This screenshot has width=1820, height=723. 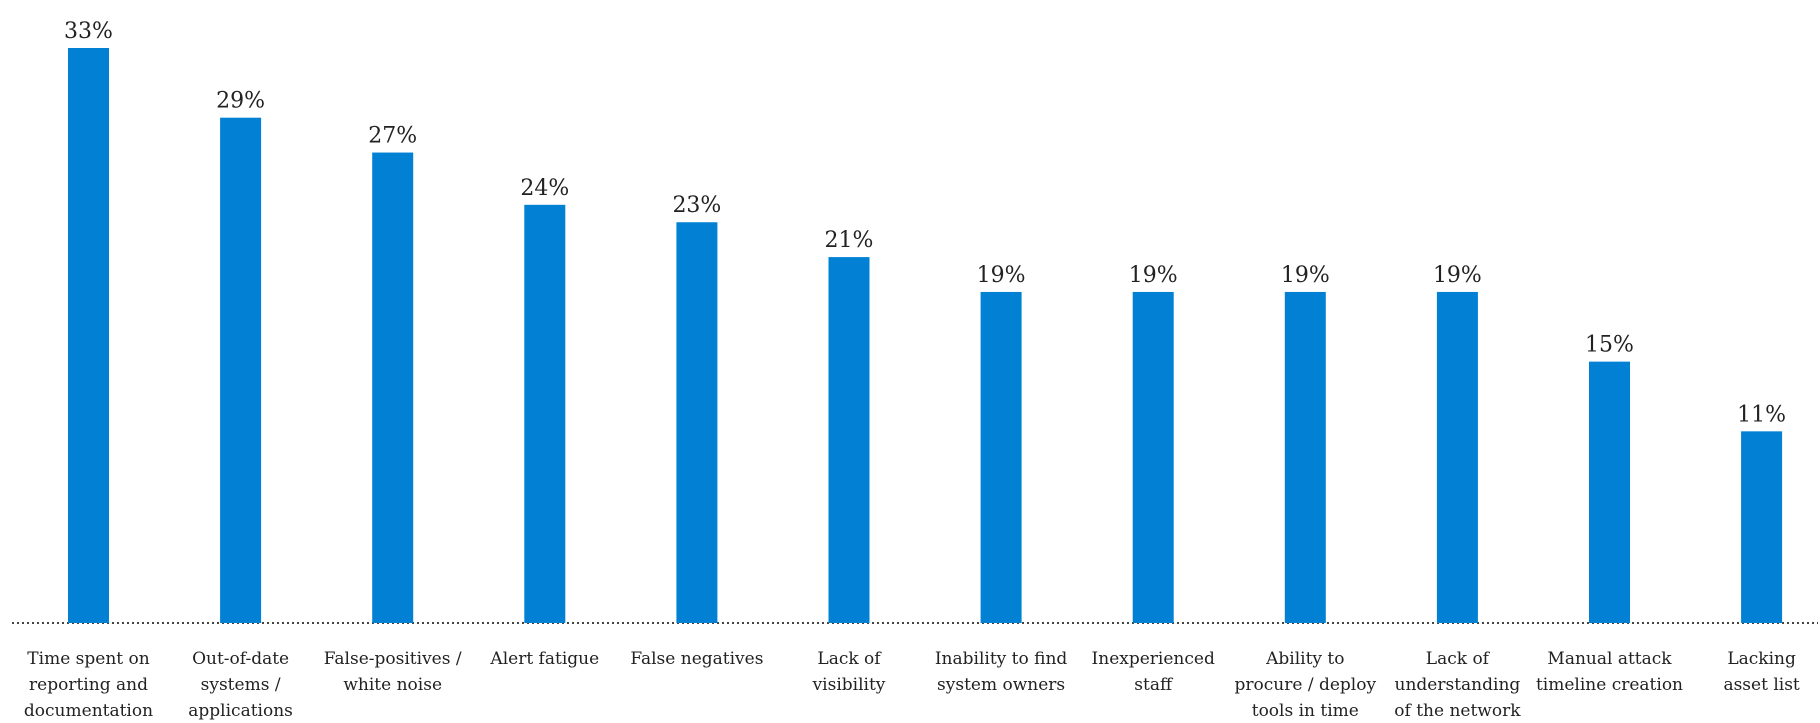 I want to click on category-label-line: Alert fatigue, so click(x=544, y=659).